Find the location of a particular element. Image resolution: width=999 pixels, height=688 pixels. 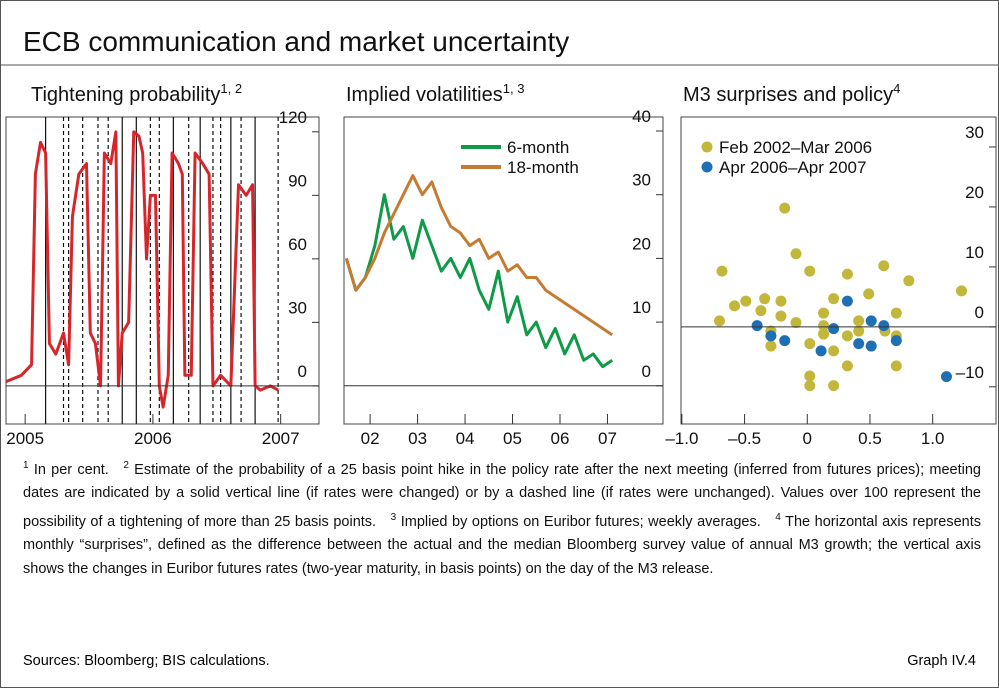

panel-title: Implied volatilities1, 3 is located at coordinates (435, 93).